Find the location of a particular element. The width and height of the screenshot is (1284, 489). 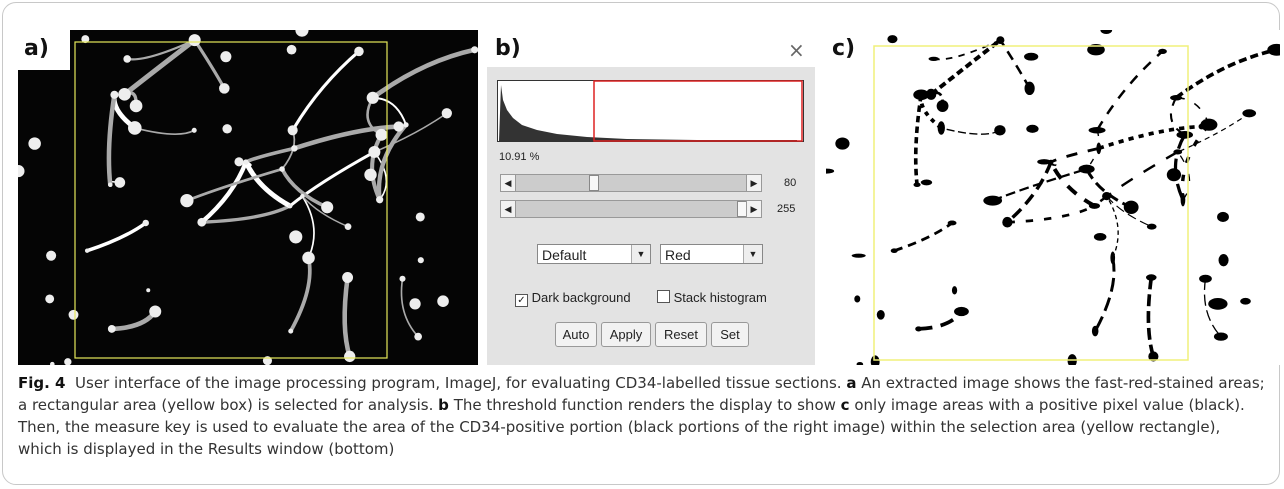

checkbox-label: Dark background is located at coordinates (581, 297).